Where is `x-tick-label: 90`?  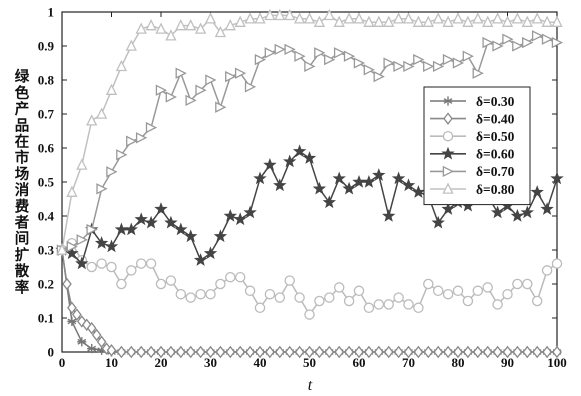
x-tick-label: 90 is located at coordinates (507, 362).